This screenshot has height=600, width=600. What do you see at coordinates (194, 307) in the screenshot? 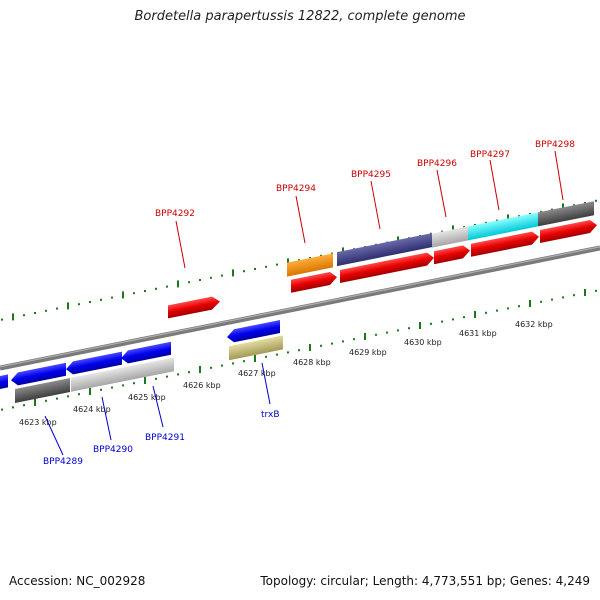
I see `gene-arrow-bpp4292` at bounding box center [194, 307].